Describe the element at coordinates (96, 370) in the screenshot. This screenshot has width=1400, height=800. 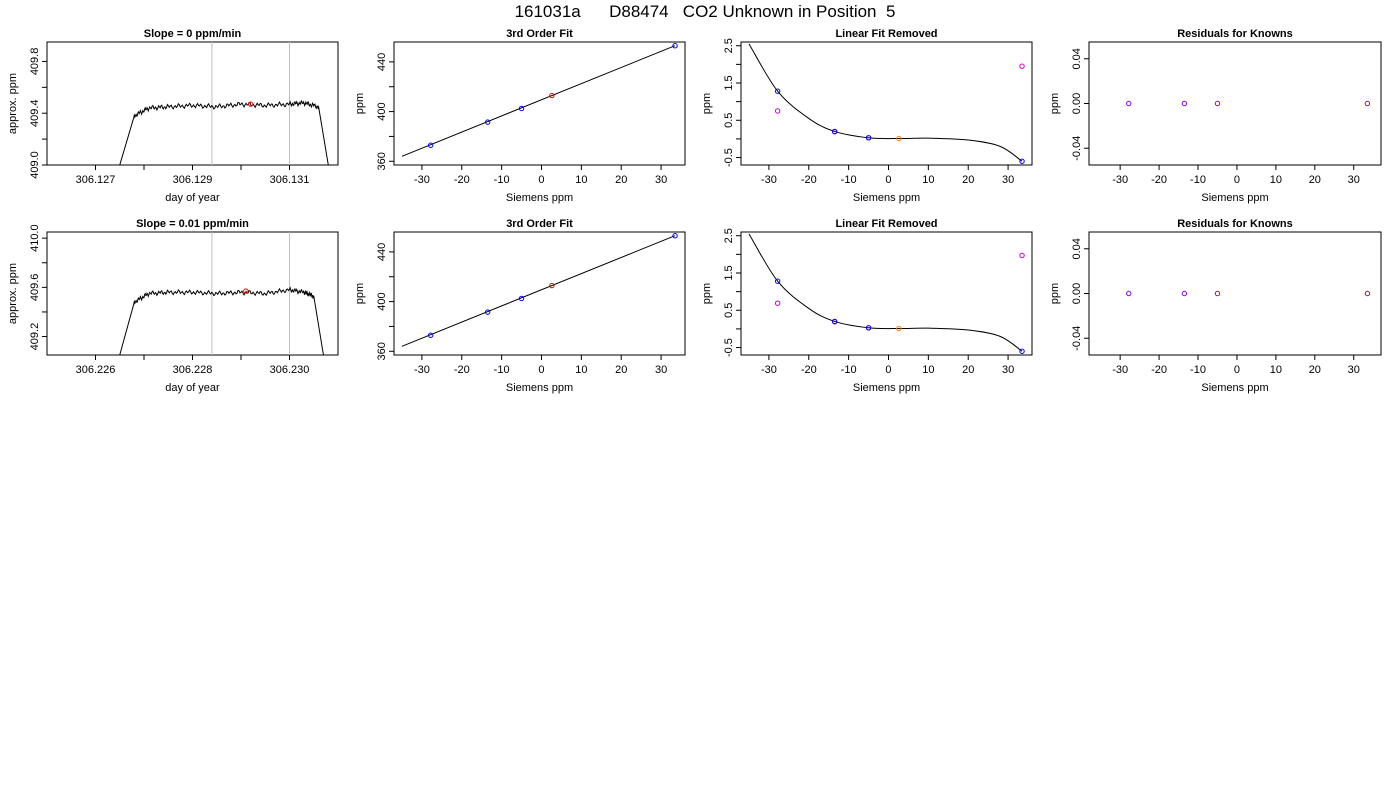
I see `x-tick-label: 306.226` at that location.